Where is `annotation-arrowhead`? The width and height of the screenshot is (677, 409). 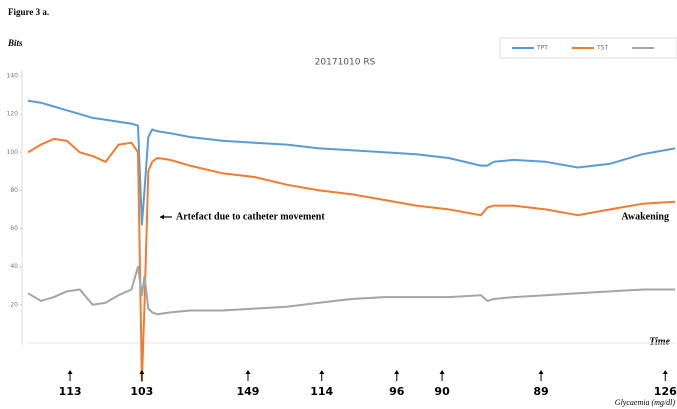
annotation-arrowhead is located at coordinates (162, 217).